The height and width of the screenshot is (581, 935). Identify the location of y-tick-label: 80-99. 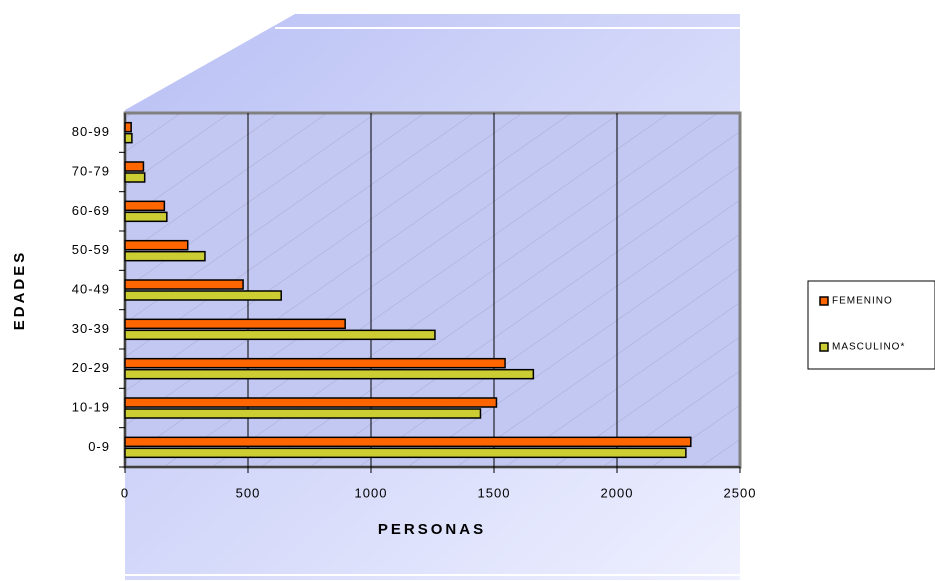
(91, 131).